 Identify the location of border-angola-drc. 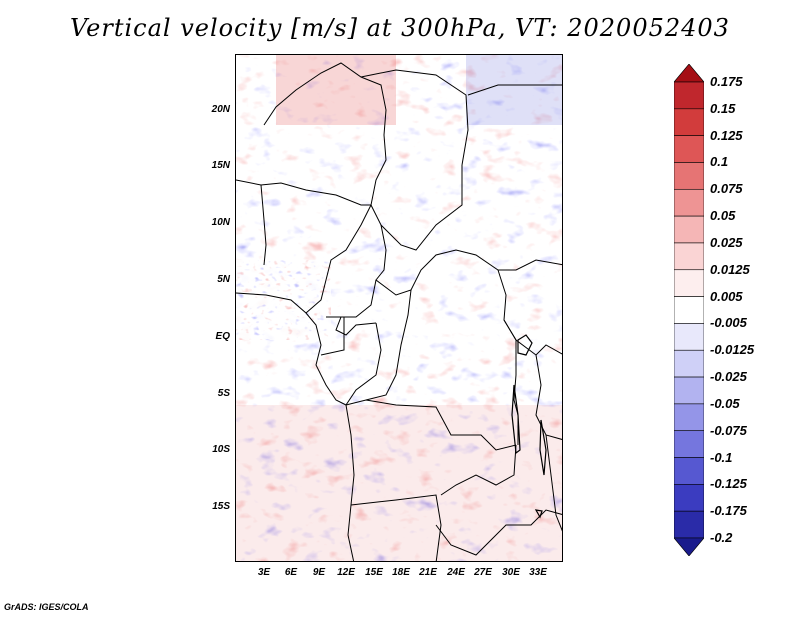
(431, 425).